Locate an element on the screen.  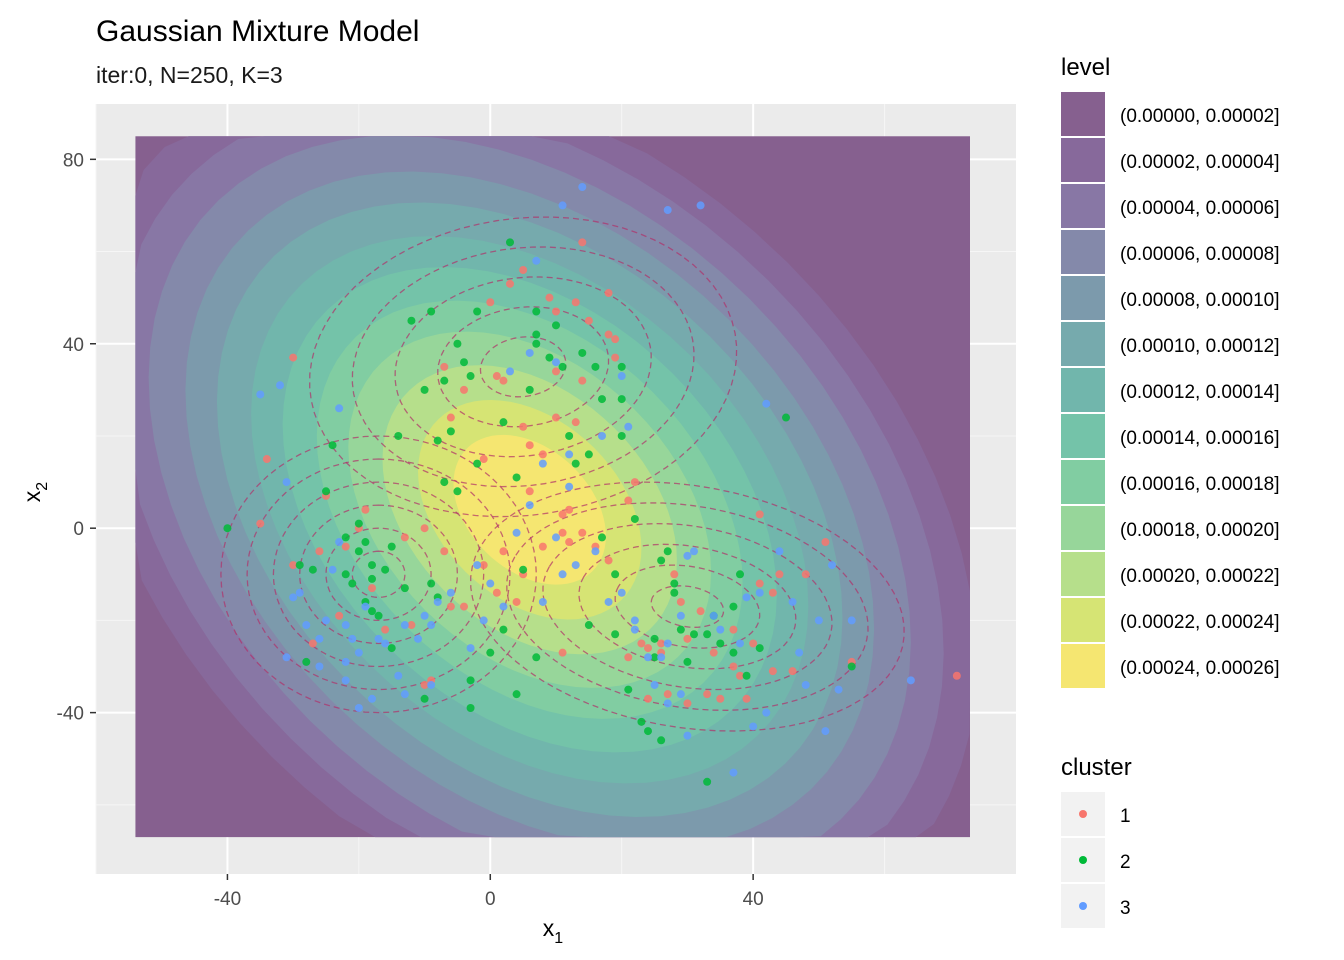
level-legend-label: (0.00016, 0.00018] is located at coordinates (1200, 484).